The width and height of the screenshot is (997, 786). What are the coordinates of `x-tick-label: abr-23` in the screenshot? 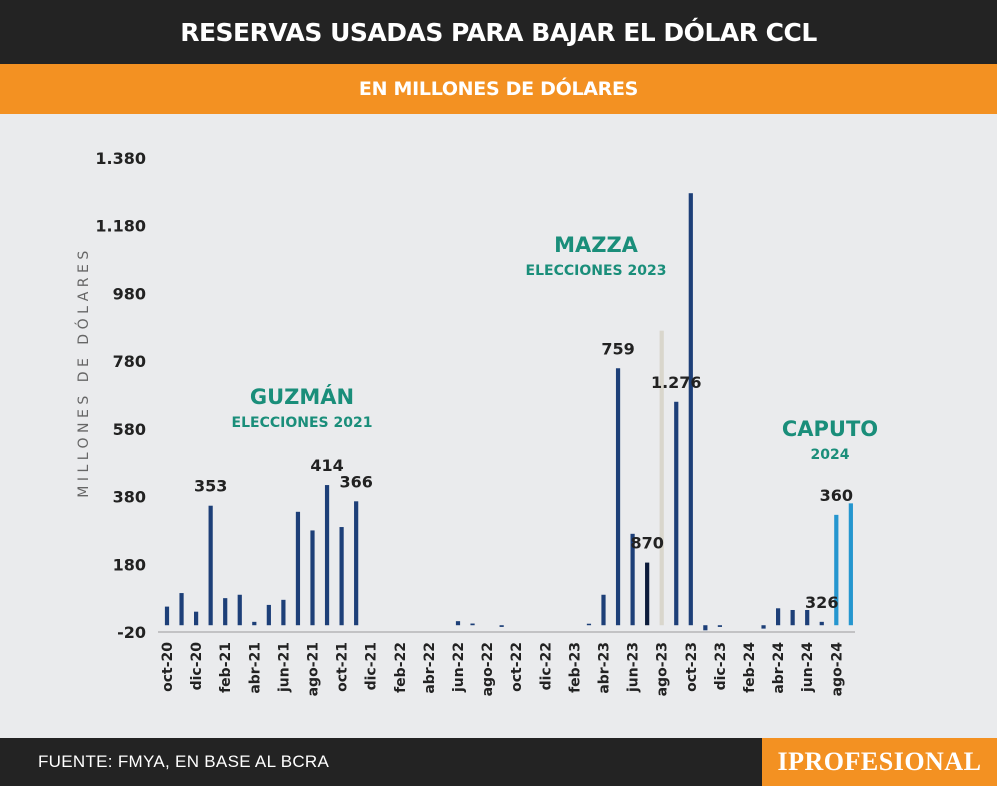 It's located at (605, 668).